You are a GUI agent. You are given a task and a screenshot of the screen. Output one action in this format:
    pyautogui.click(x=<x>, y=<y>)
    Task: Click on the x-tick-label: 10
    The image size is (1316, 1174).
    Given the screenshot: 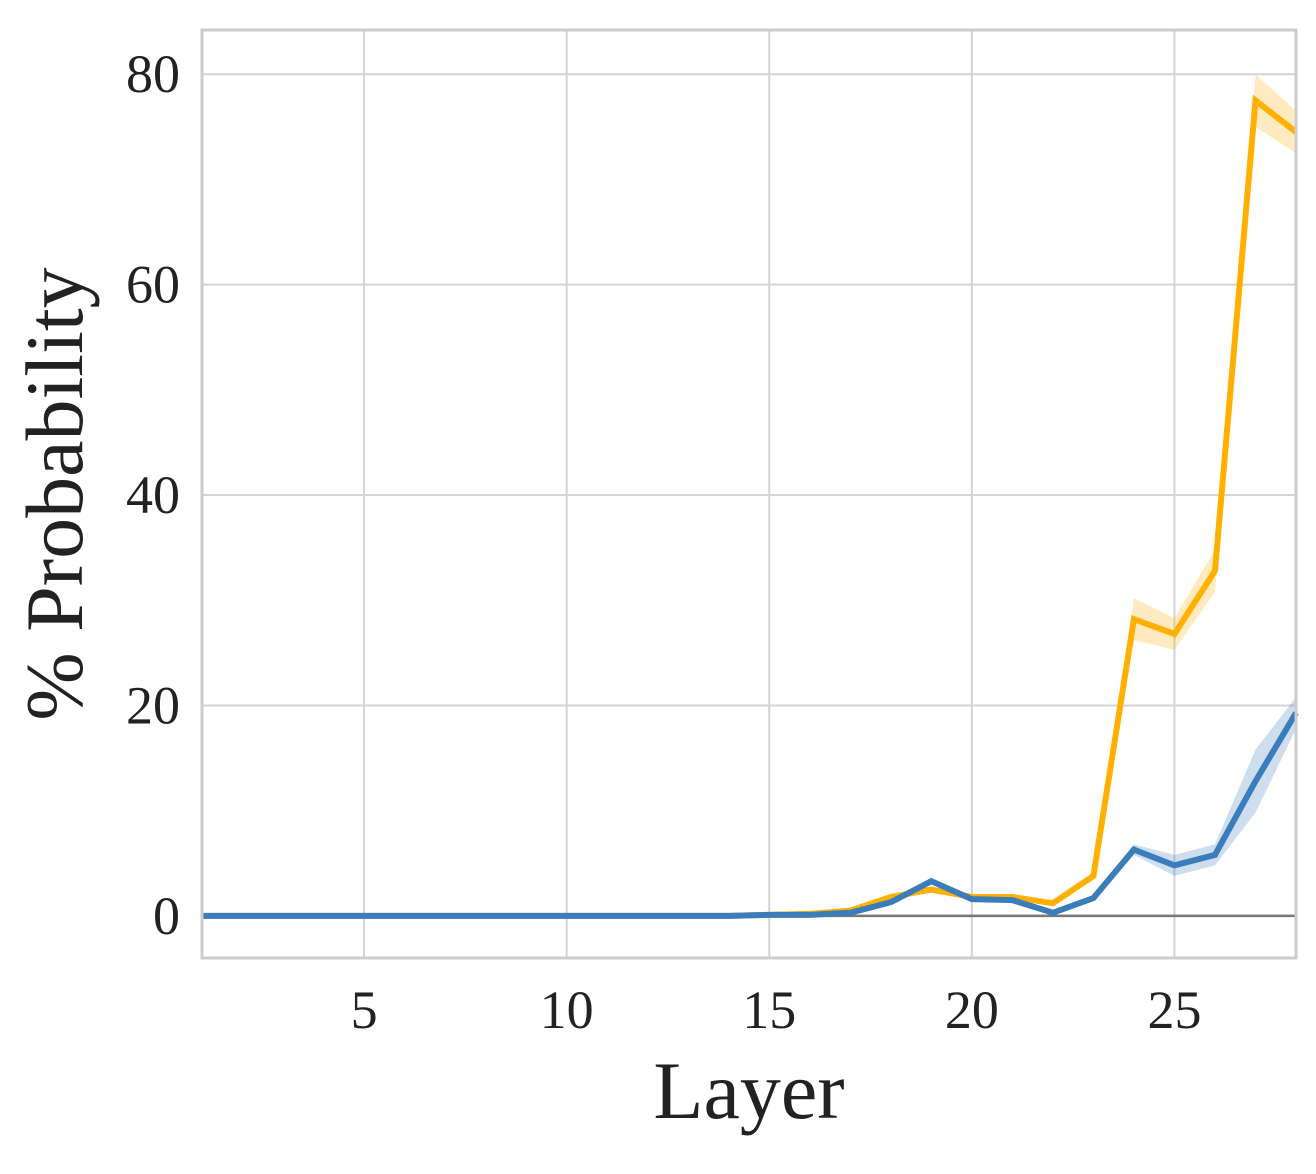 What is the action you would take?
    pyautogui.click(x=567, y=1010)
    